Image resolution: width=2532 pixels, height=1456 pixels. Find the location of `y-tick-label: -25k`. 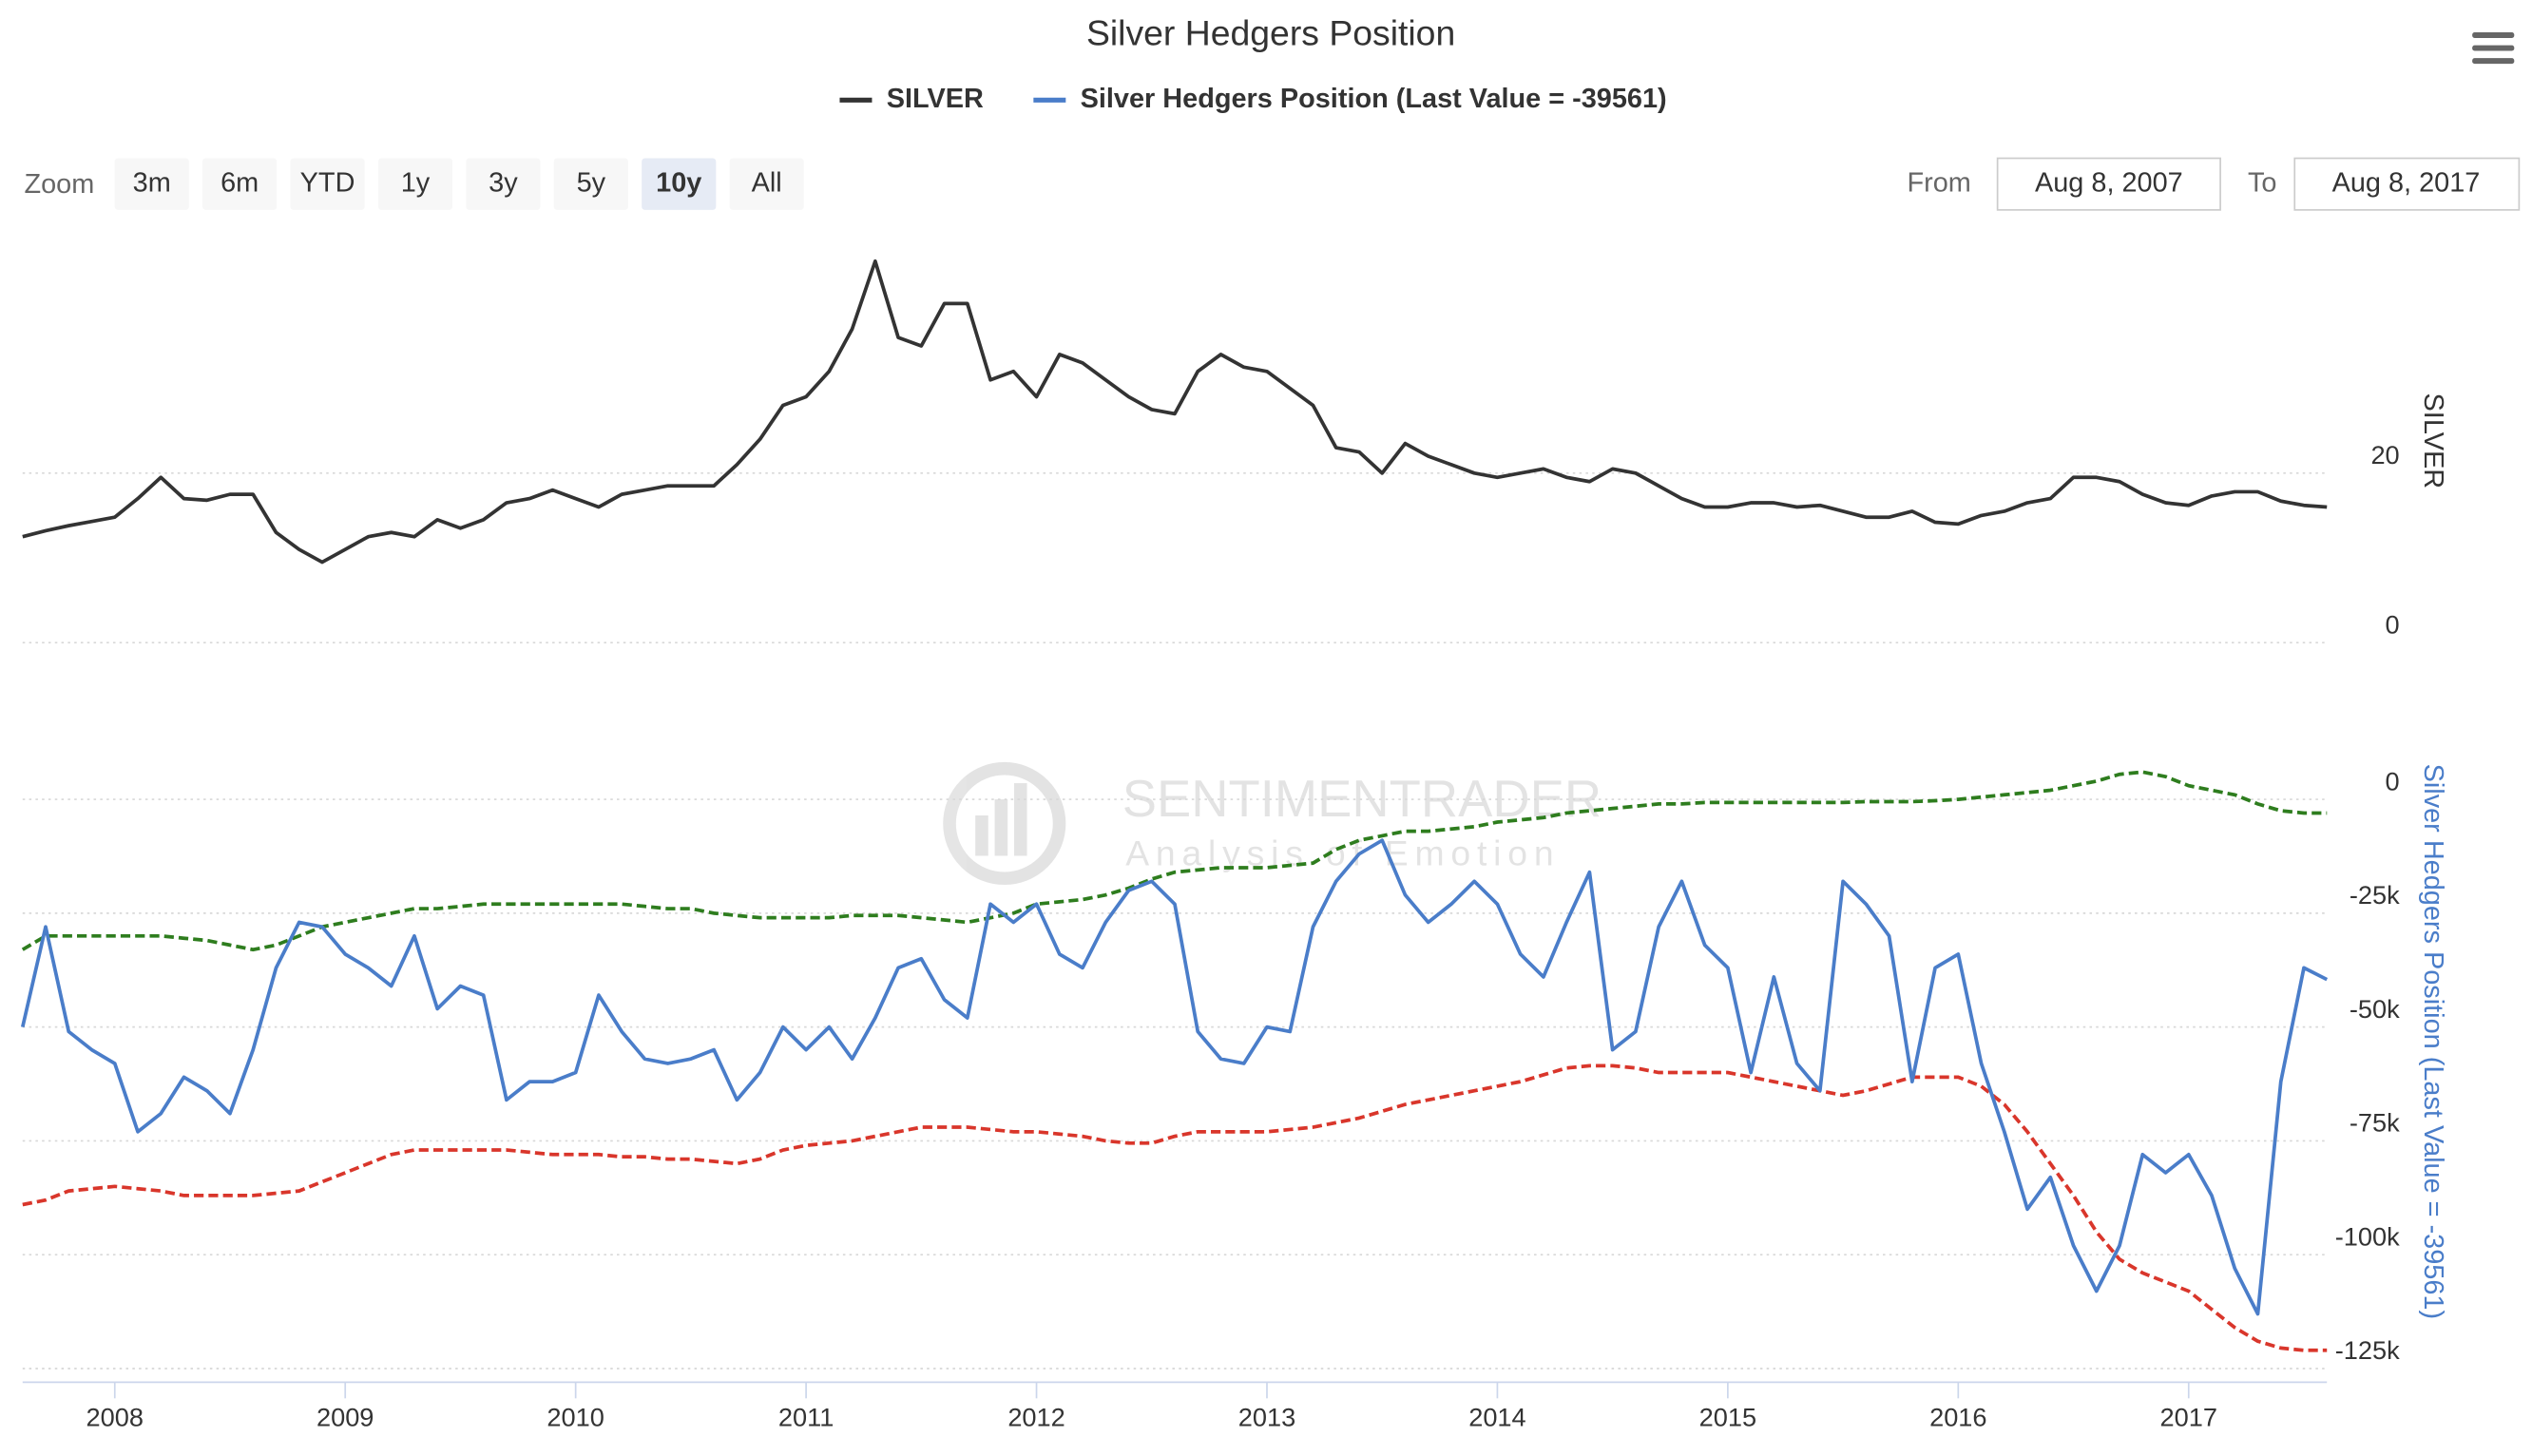

y-tick-label: -25k is located at coordinates (2375, 895).